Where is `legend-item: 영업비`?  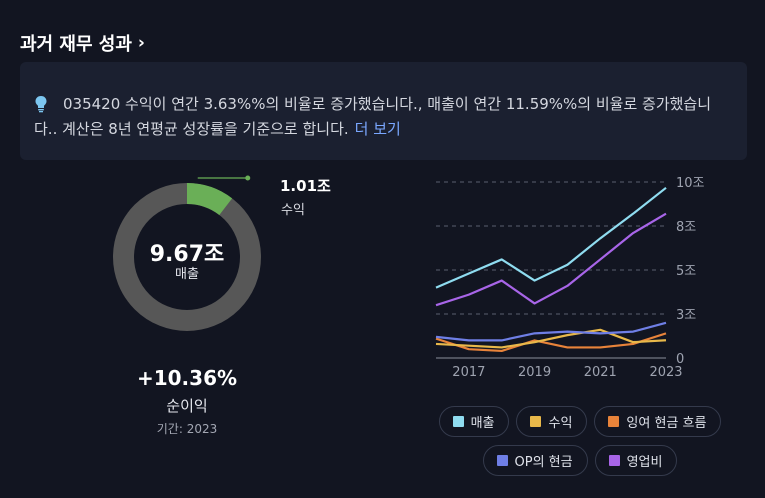
legend-item: 영업비 is located at coordinates (636, 460).